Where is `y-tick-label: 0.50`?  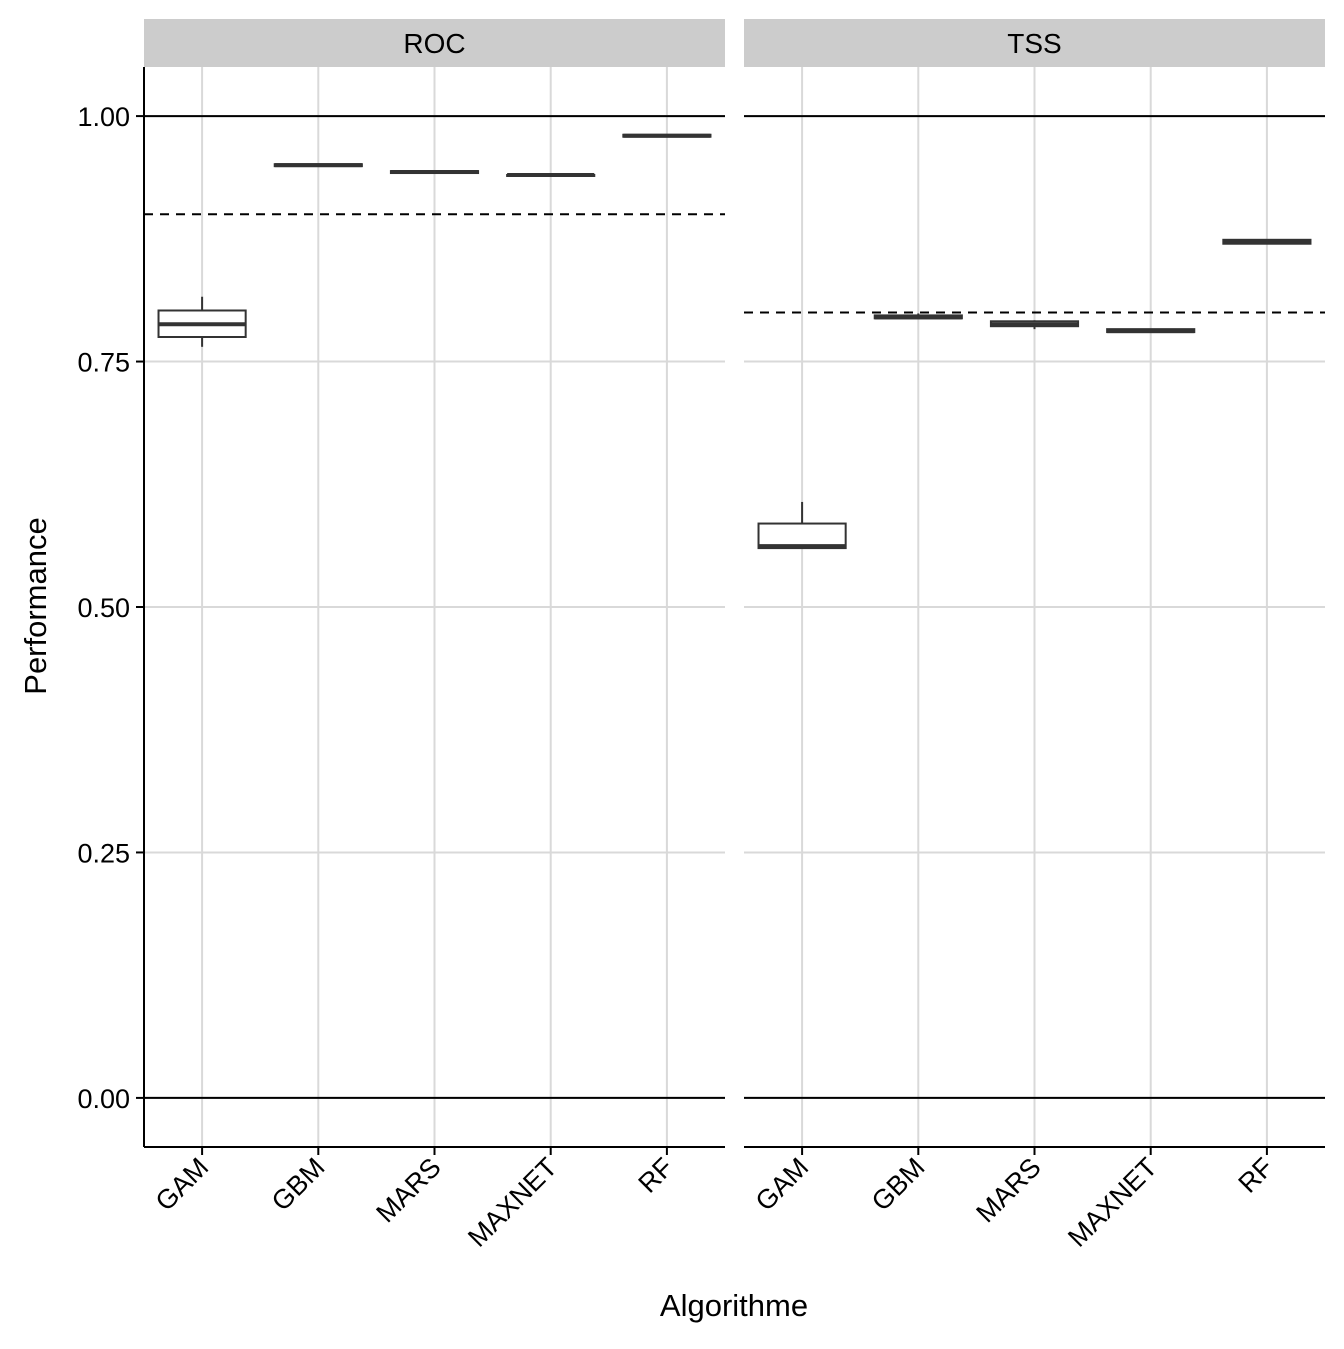
y-tick-label: 0.50 is located at coordinates (103, 608).